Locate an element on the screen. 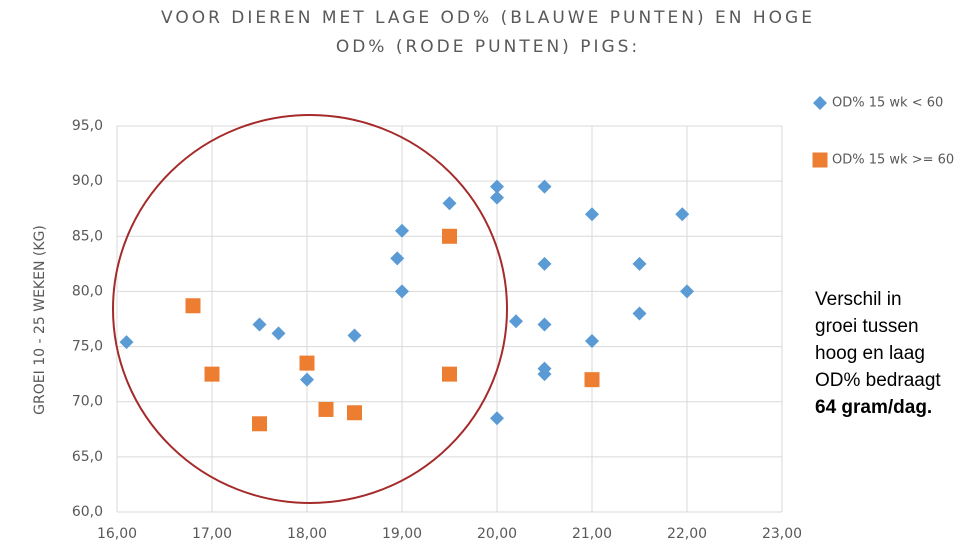  legend-label: OD% 15 wk < 60 is located at coordinates (887, 103).